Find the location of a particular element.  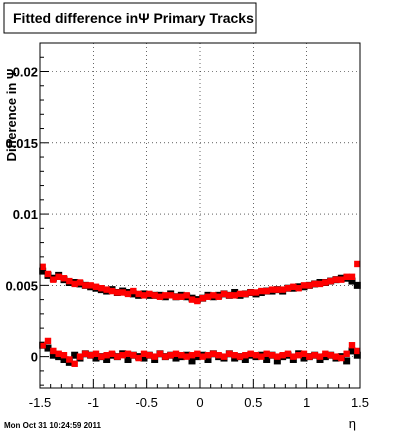

x-tick-label: -0.5 is located at coordinates (146, 402).